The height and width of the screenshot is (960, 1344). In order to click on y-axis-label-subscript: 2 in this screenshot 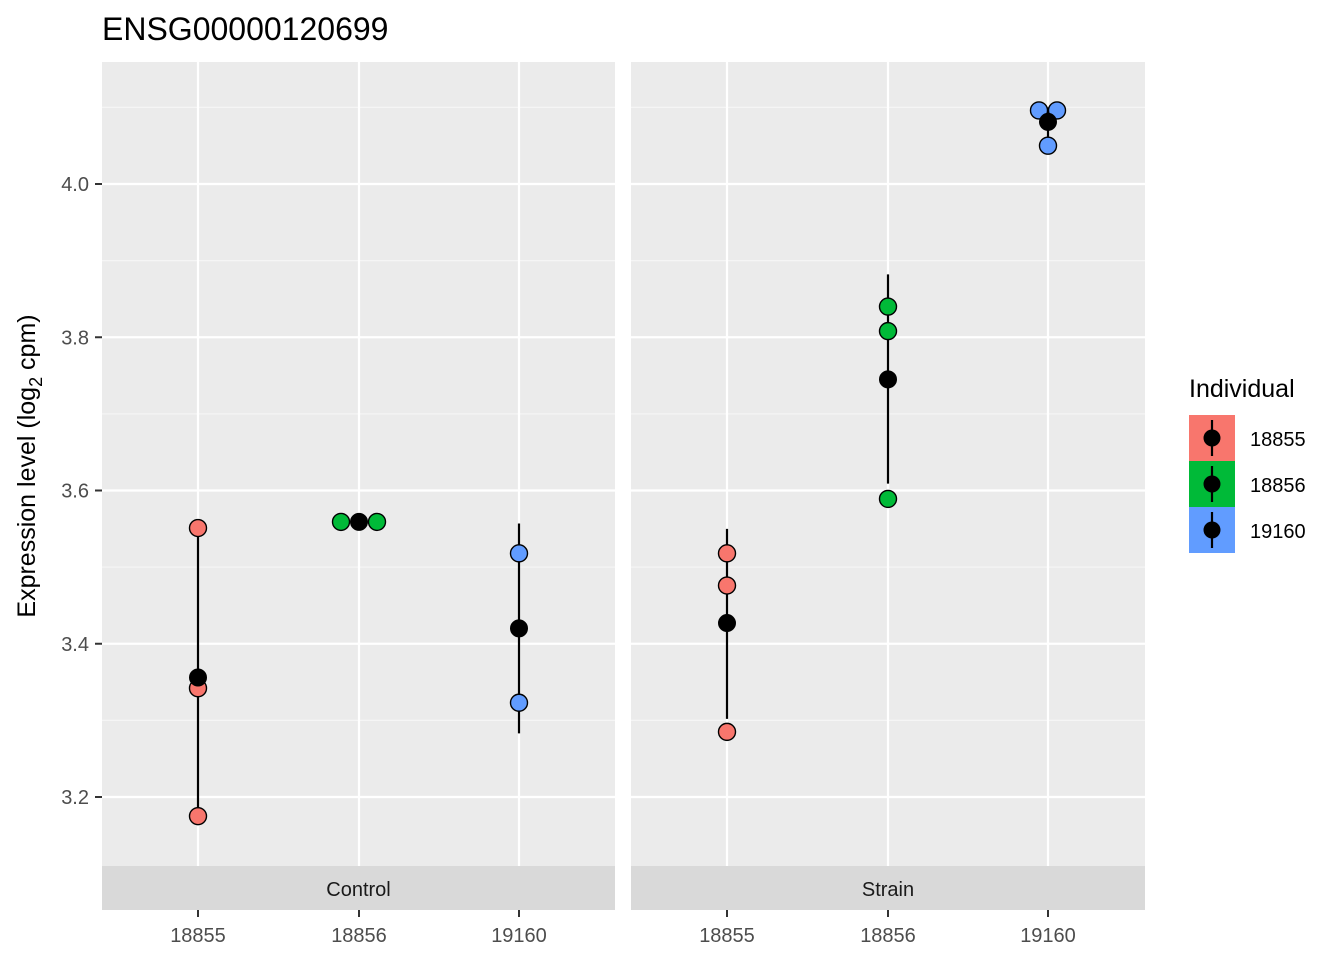, I will do `click(36, 382)`.